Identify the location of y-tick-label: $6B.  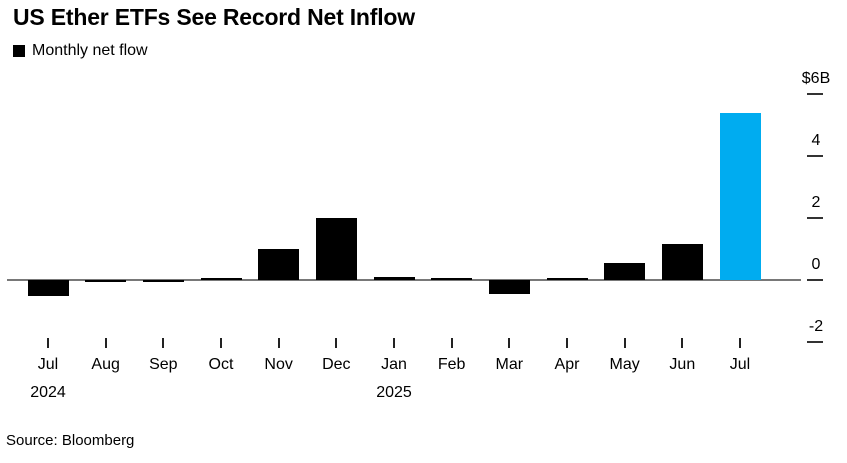
(816, 78).